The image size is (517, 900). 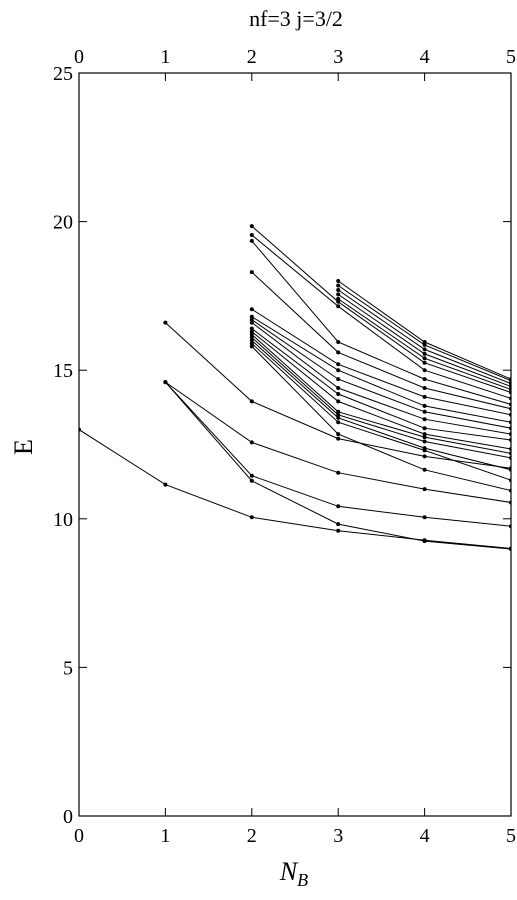 I want to click on x-tick-label: 5, so click(x=511, y=836).